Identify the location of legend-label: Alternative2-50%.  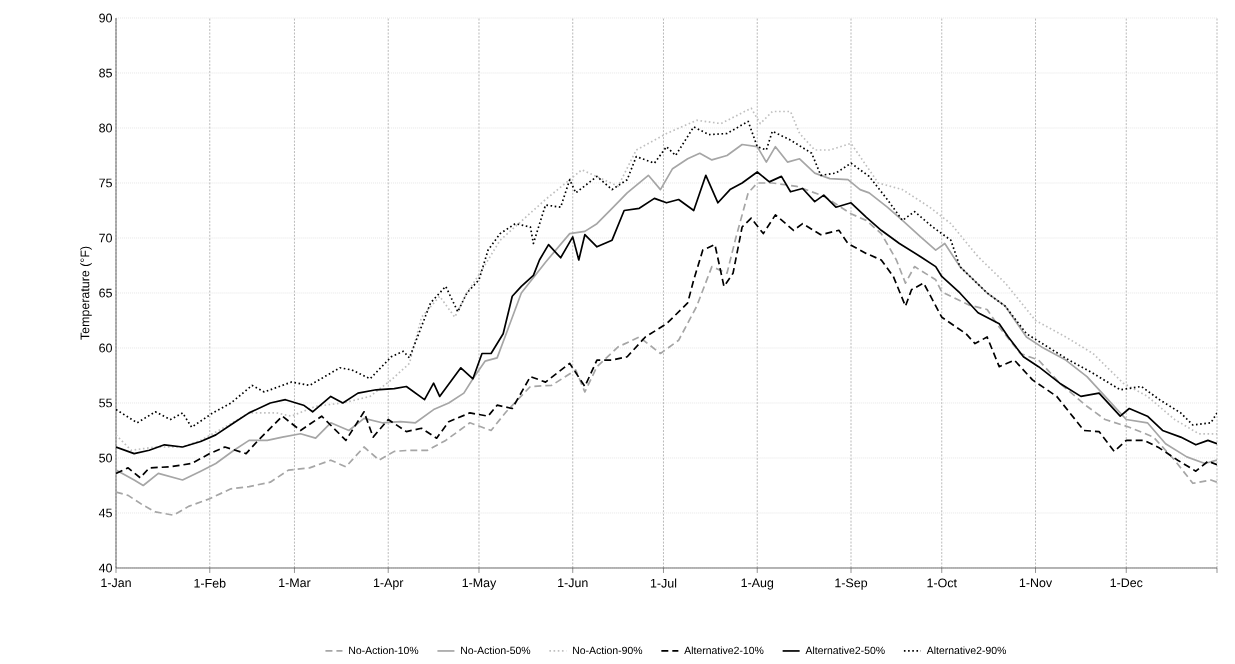
(845, 650).